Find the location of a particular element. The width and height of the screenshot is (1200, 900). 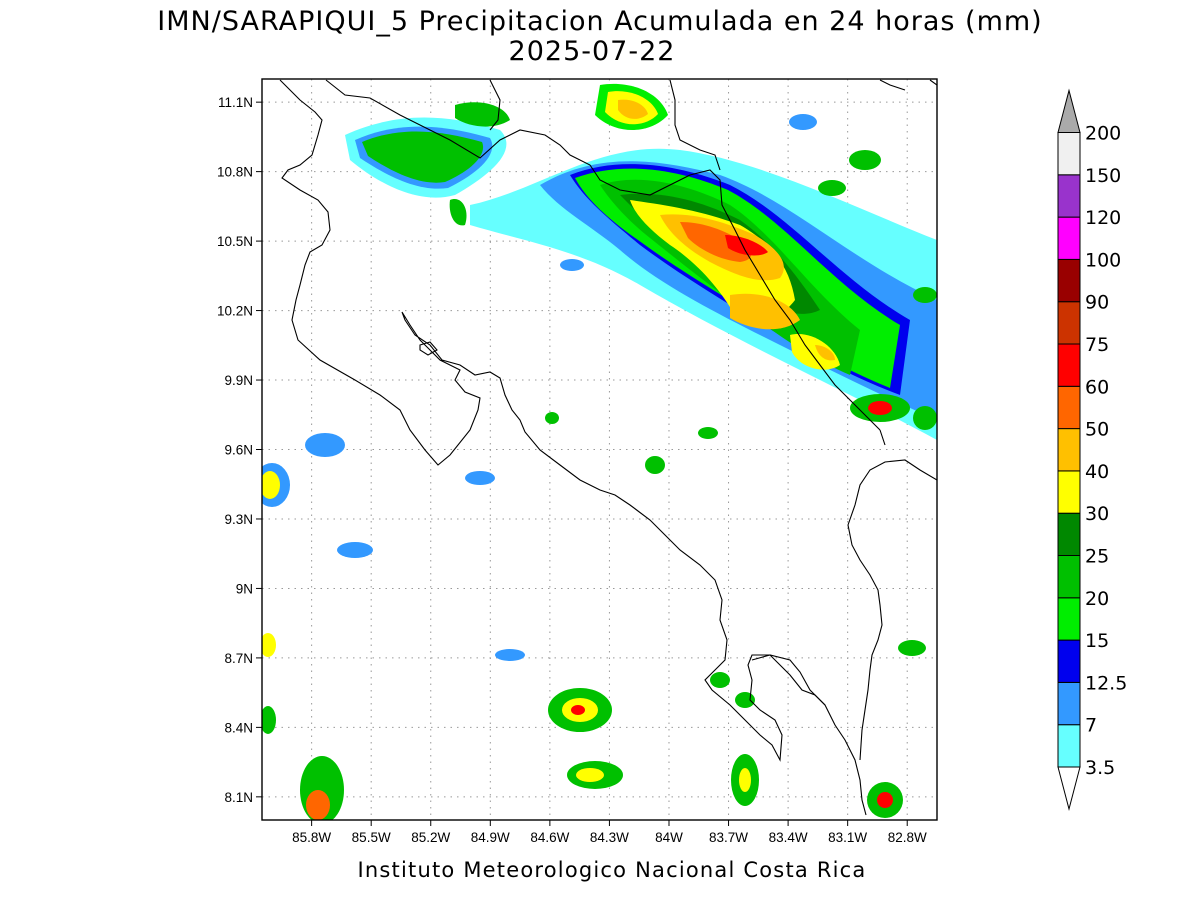

x-tick-label: 85.2W is located at coordinates (430, 837).